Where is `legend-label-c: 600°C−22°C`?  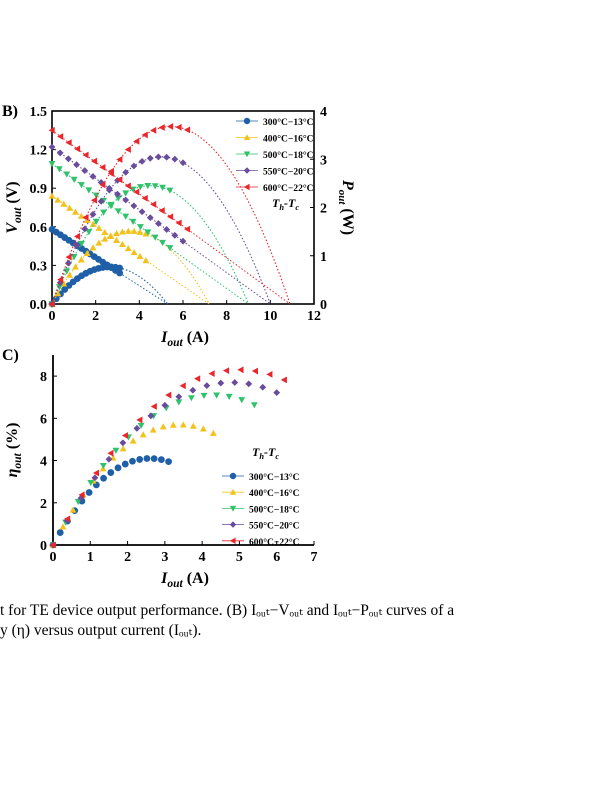
legend-label-c: 600°C−22°C is located at coordinates (274, 542).